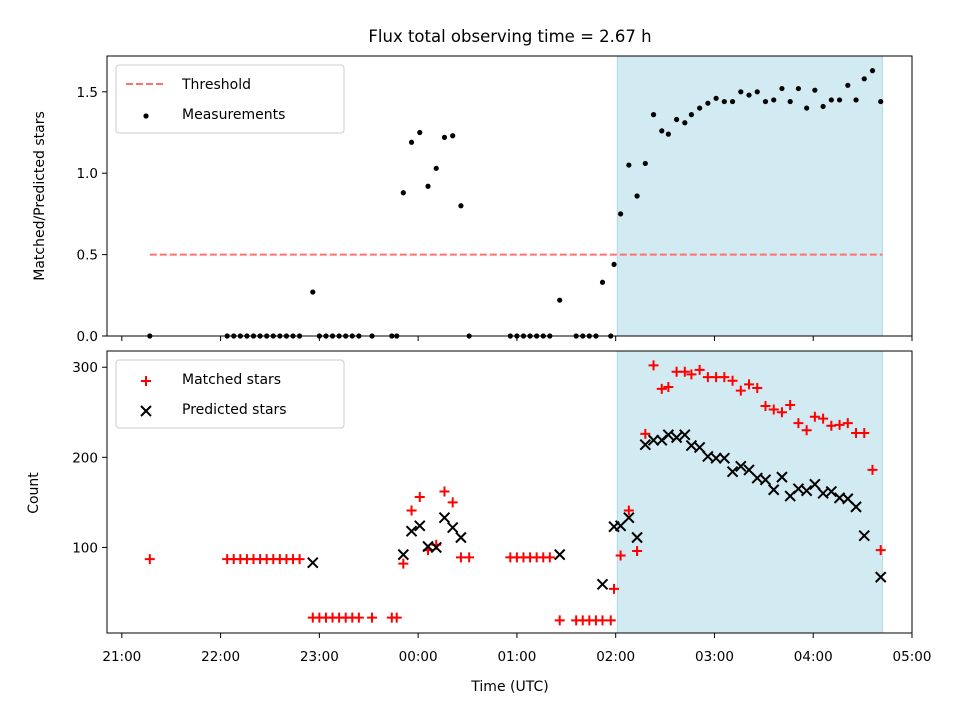 Image resolution: width=960 pixels, height=720 pixels. What do you see at coordinates (714, 657) in the screenshot?
I see `x-tick-label: 03:00` at bounding box center [714, 657].